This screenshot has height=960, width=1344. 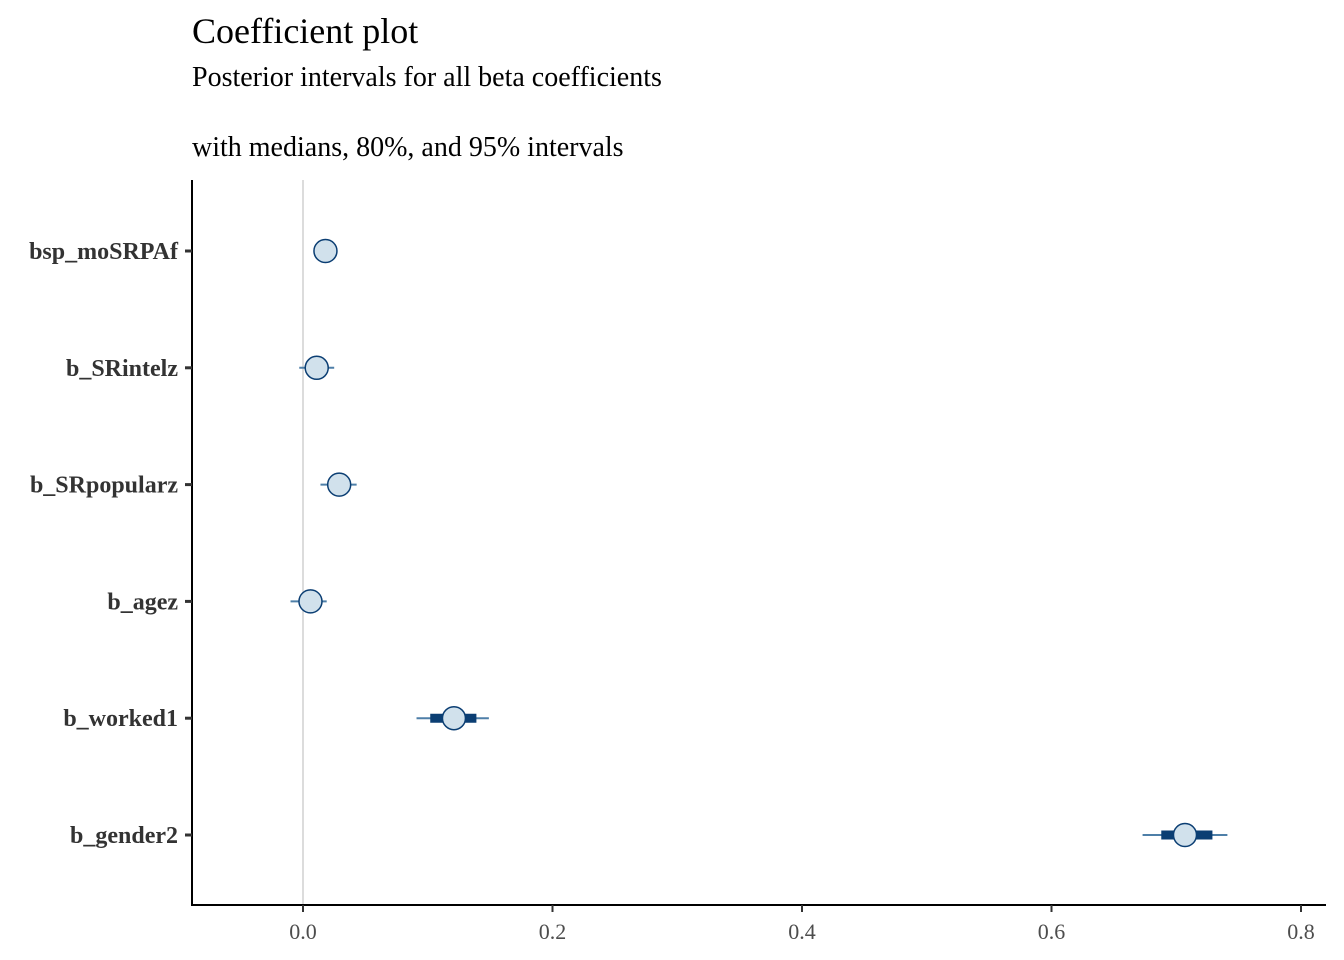 I want to click on chart-title: Coefficient plot, so click(x=305, y=31).